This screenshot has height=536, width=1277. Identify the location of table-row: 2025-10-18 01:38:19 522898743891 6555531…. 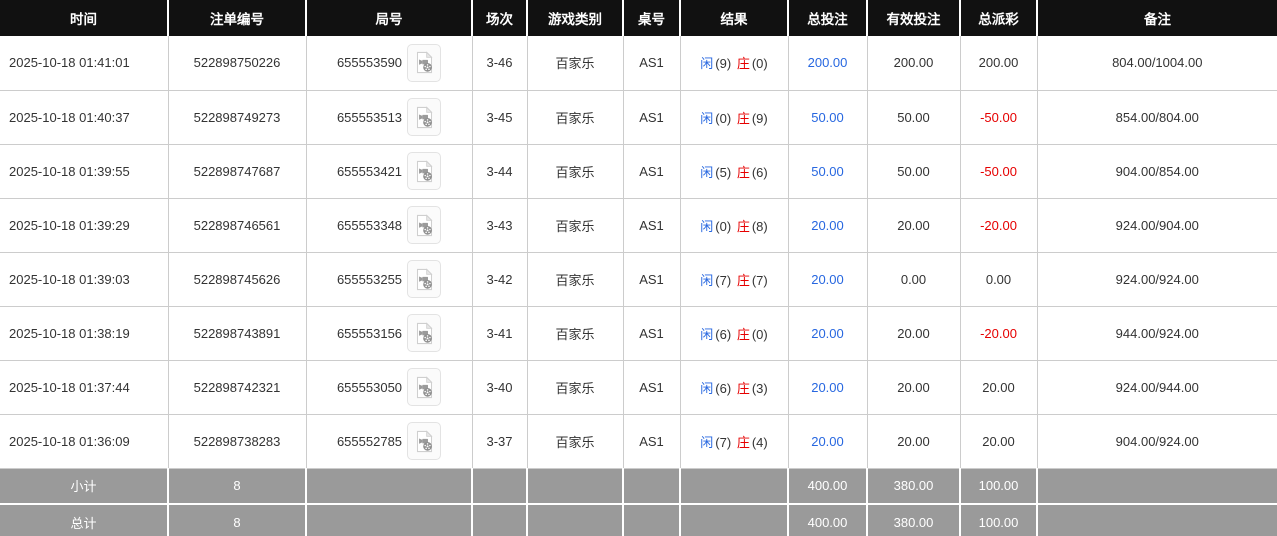
(638, 333).